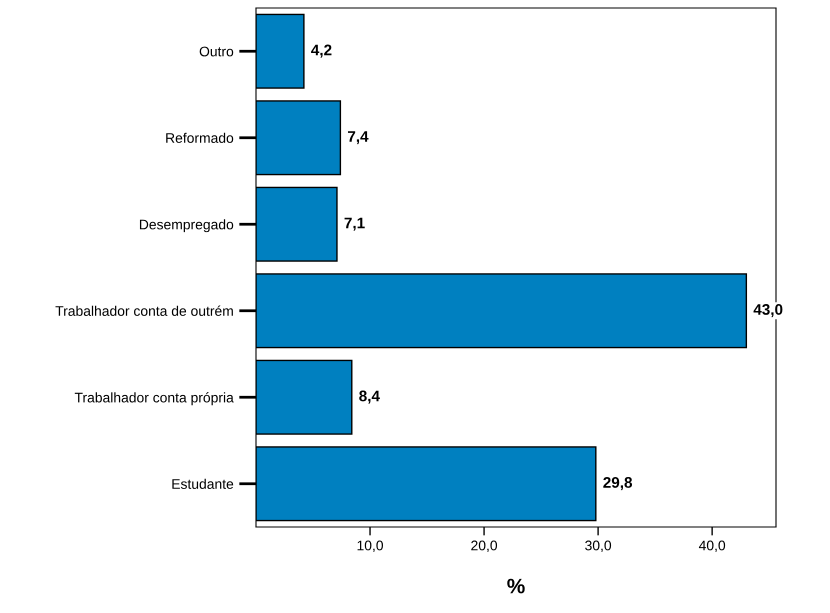  I want to click on data-label: 29,8, so click(617, 483).